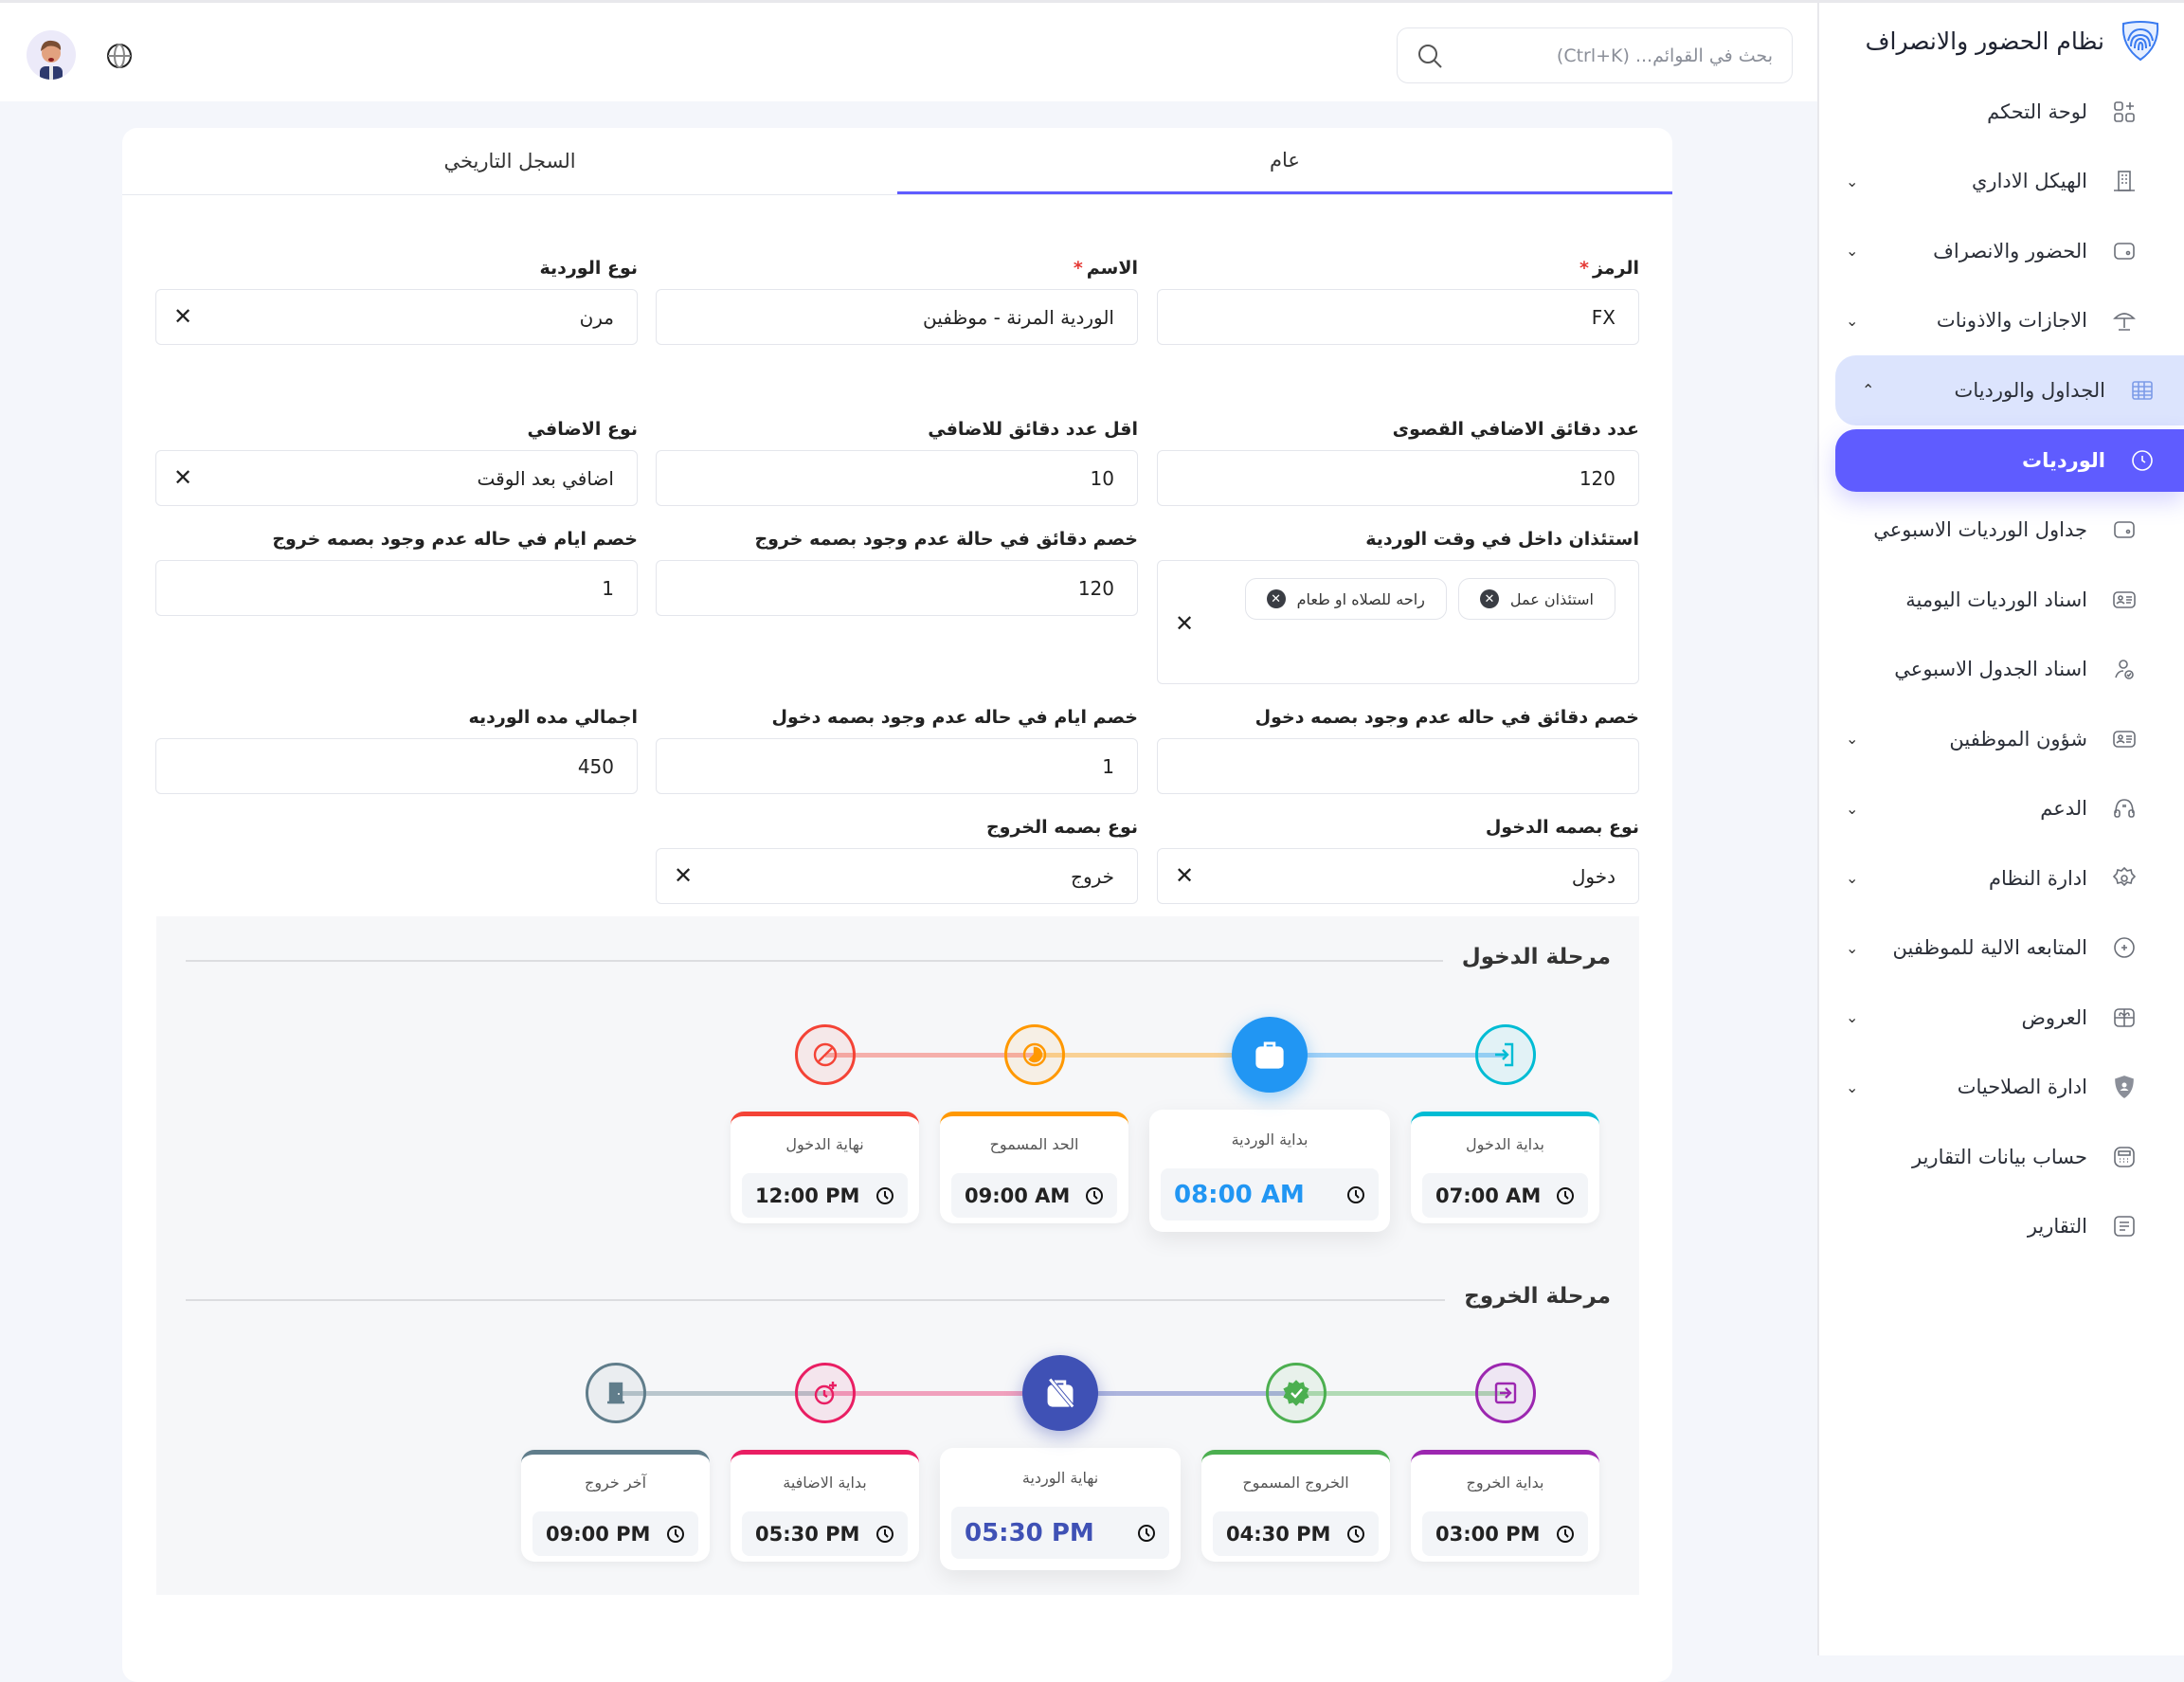 Image resolution: width=2184 pixels, height=1682 pixels. What do you see at coordinates (1269, 1055) in the screenshot?
I see `briefcase-icon` at bounding box center [1269, 1055].